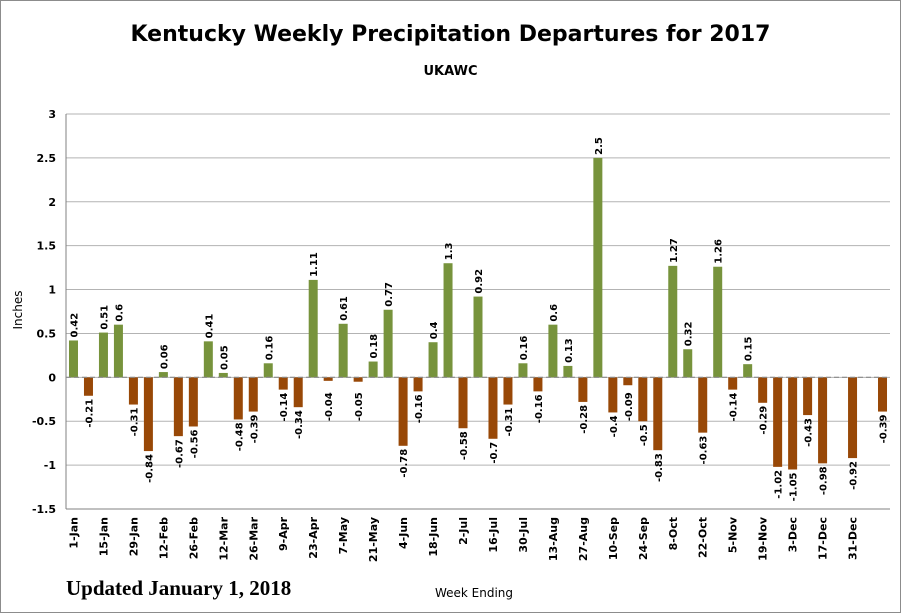 The height and width of the screenshot is (613, 901). I want to click on data-label: -0.09, so click(629, 406).